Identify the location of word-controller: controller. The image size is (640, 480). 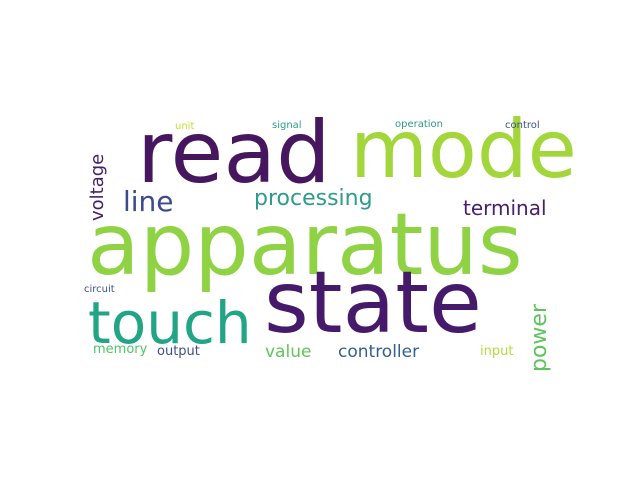
(378, 352).